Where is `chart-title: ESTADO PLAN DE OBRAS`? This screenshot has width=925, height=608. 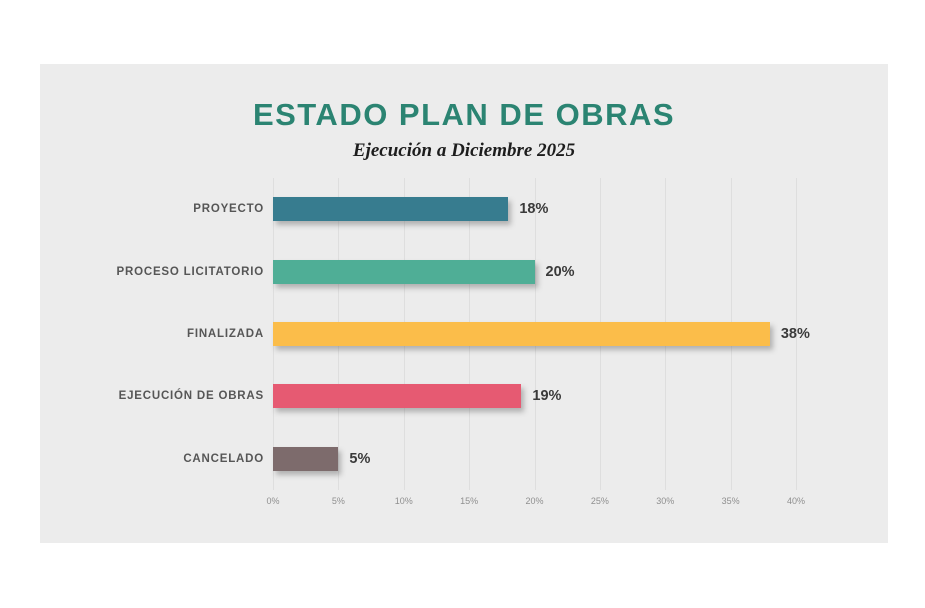 chart-title: ESTADO PLAN DE OBRAS is located at coordinates (464, 114).